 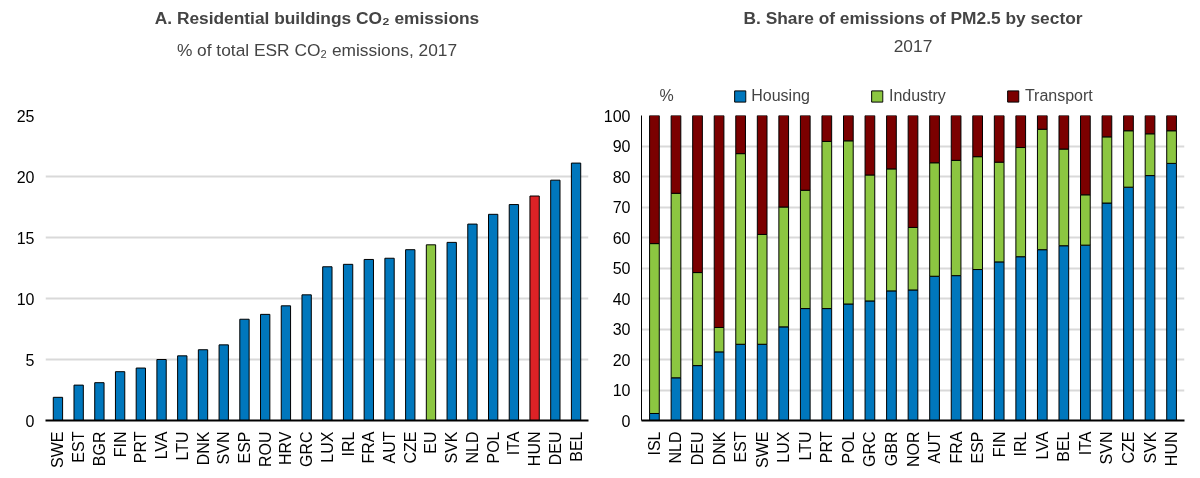 What do you see at coordinates (317, 49) in the screenshot?
I see `chart-subtitle: % of total ESR CO₂ emissions, 2017` at bounding box center [317, 49].